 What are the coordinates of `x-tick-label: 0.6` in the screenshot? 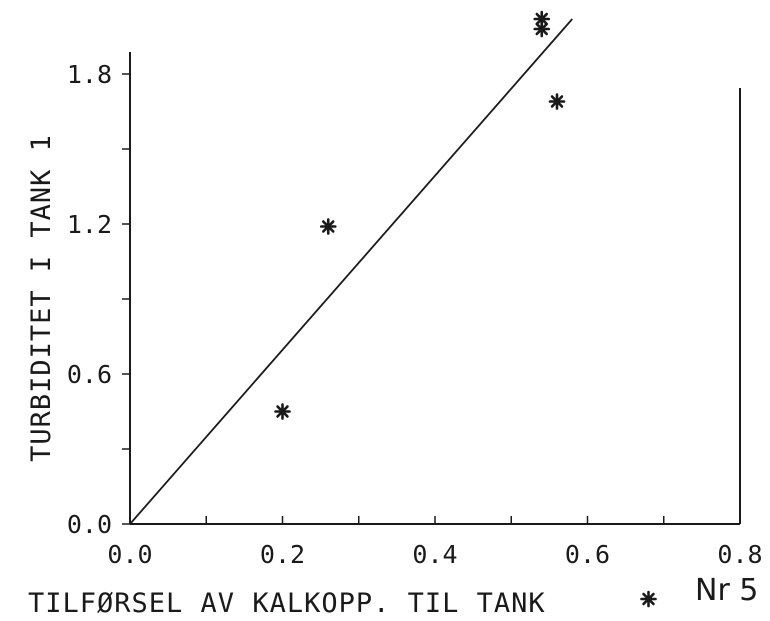 It's located at (587, 554).